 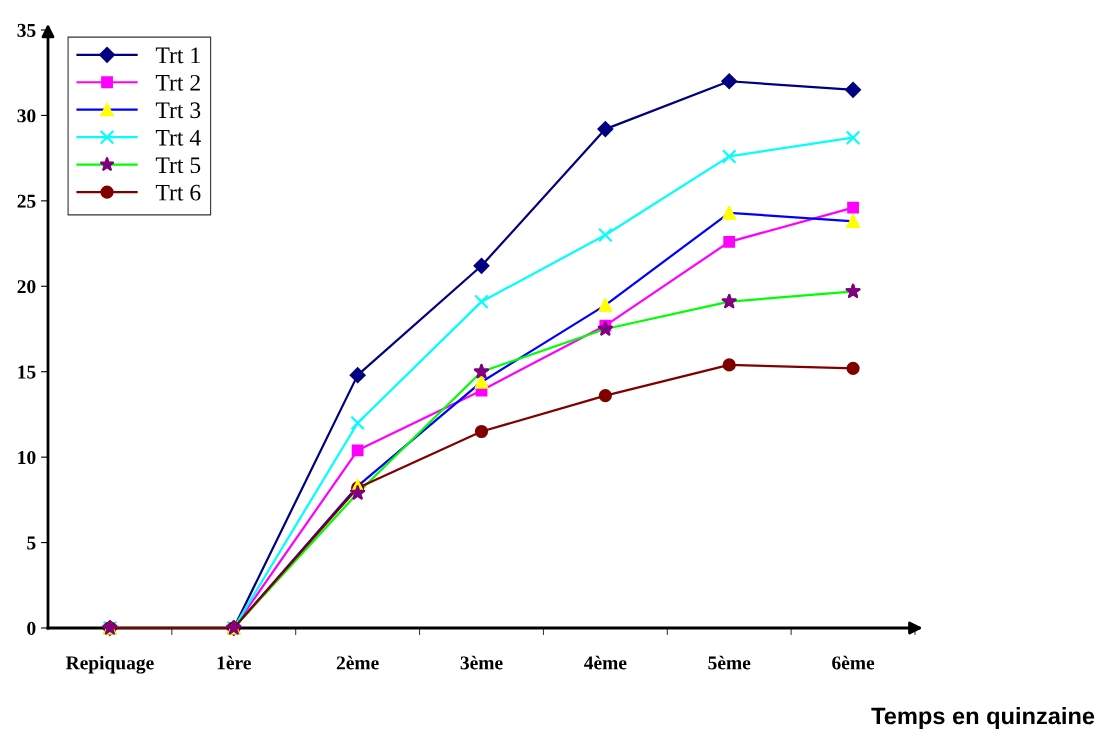 I want to click on x-tick-label: 4ème, so click(x=605, y=662).